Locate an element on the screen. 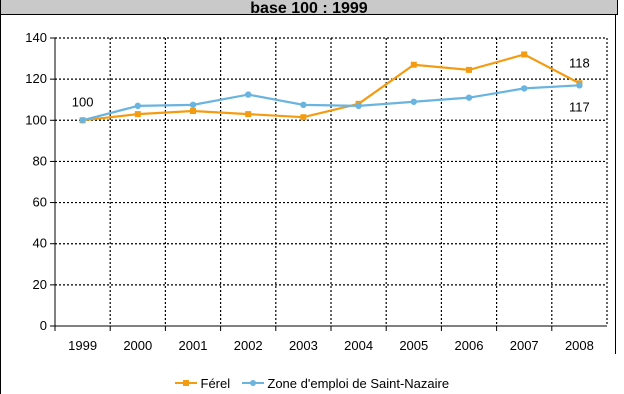 This screenshot has height=394, width=624. legend-item-zone: Zone d'emploi de Saint-Nazaire is located at coordinates (345, 383).